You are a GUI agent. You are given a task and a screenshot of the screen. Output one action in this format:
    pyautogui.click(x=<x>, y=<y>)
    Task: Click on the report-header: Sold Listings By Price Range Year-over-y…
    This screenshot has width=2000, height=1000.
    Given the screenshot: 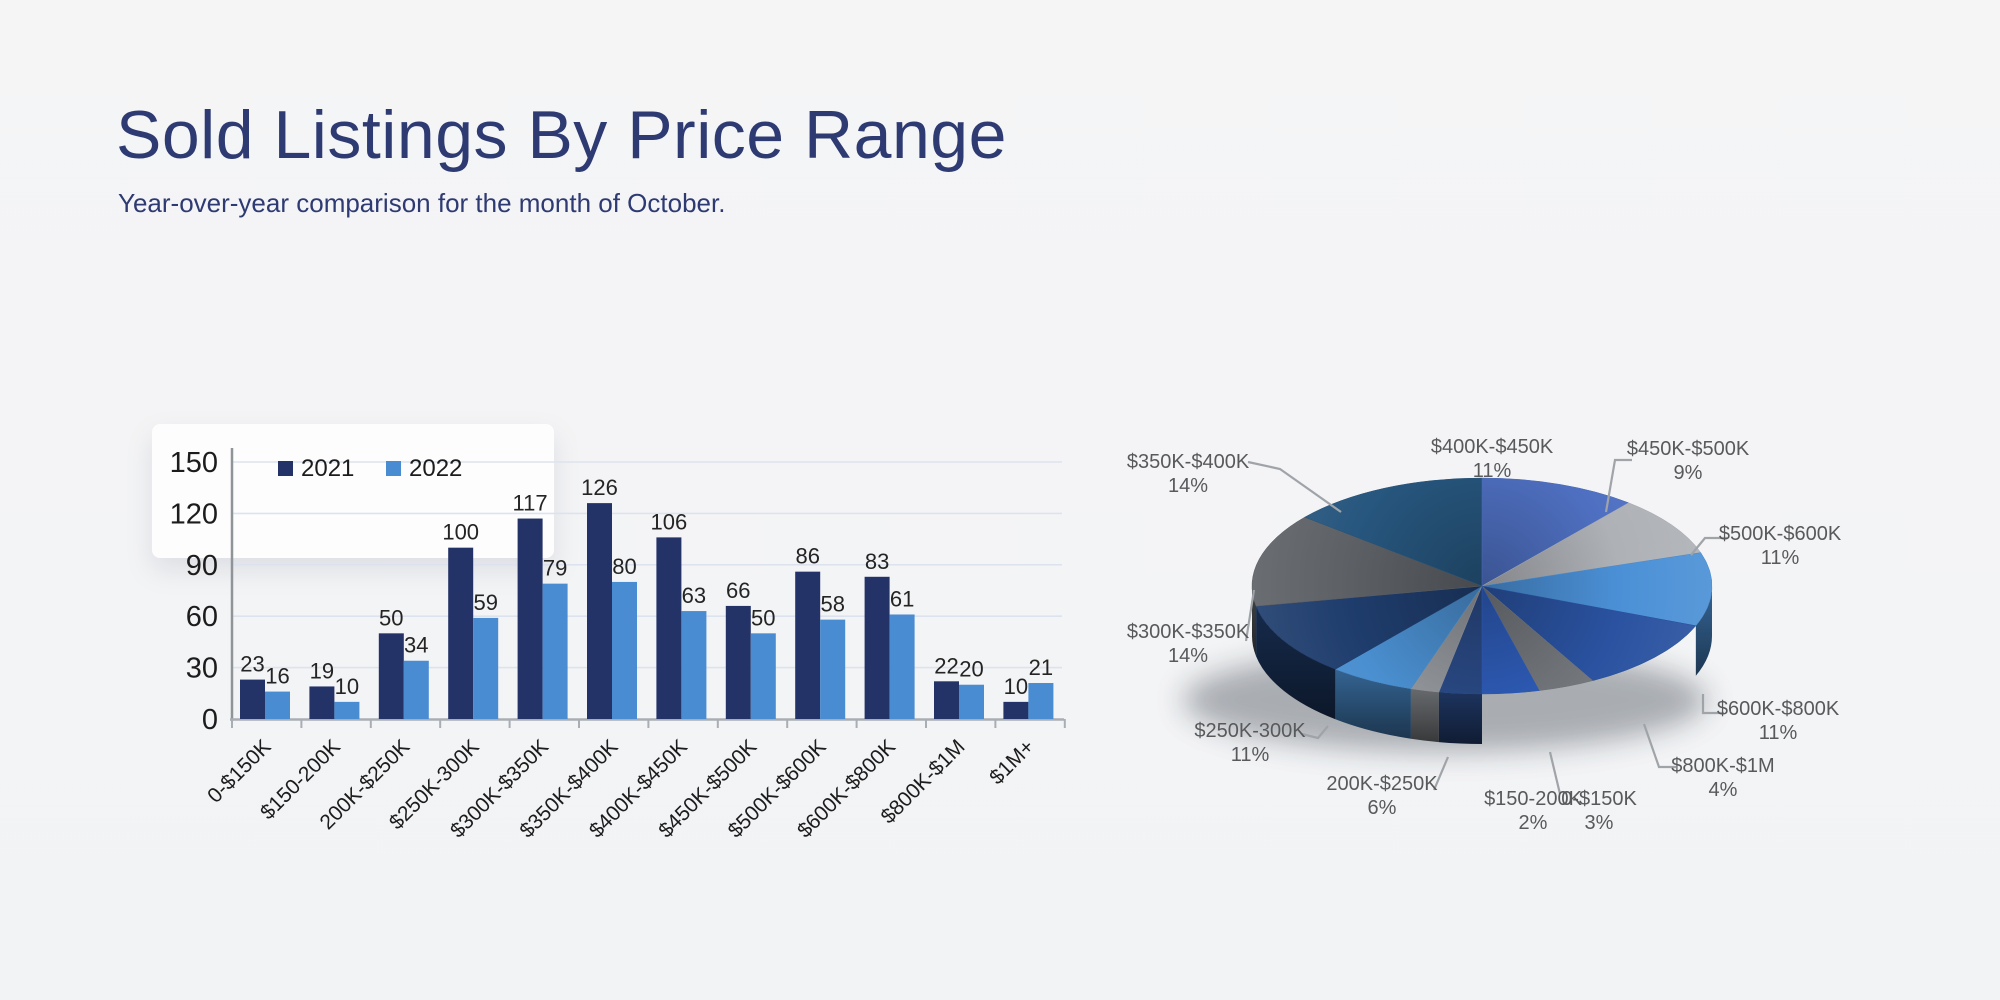 What is the action you would take?
    pyautogui.click(x=561, y=157)
    